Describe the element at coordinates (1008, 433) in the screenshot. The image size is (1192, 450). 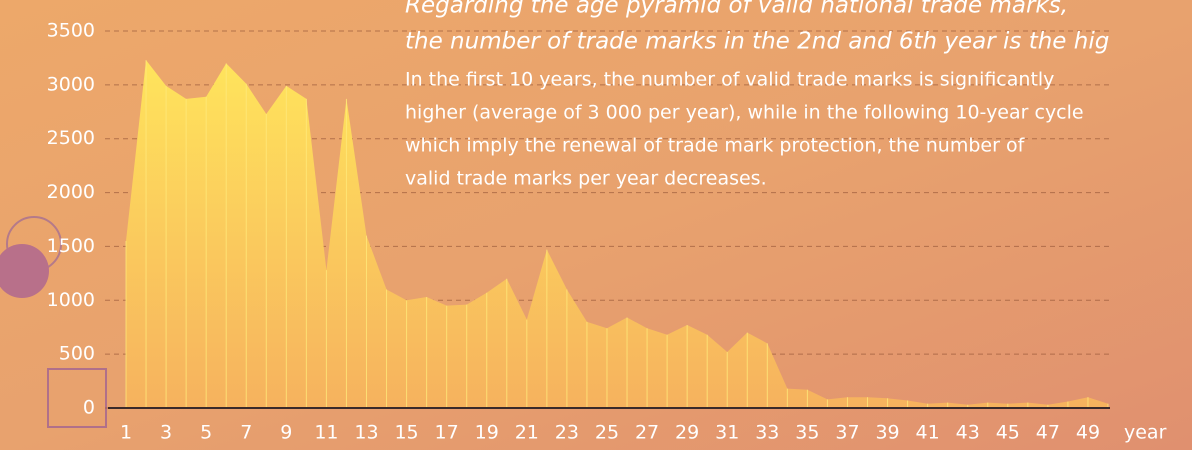
I see `x-tick-label: 45` at that location.